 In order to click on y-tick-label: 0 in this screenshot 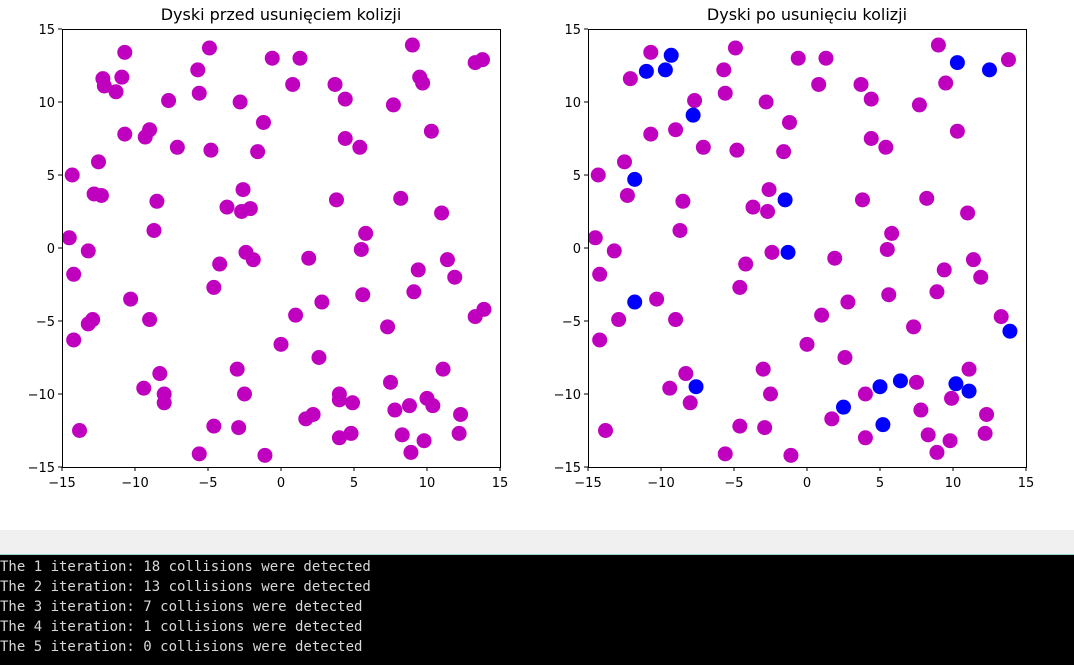, I will do `click(577, 249)`.